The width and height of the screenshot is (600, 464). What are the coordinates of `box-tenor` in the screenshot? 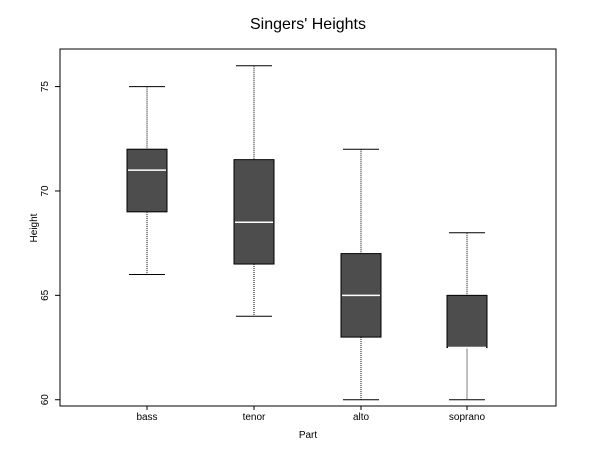 It's located at (254, 191).